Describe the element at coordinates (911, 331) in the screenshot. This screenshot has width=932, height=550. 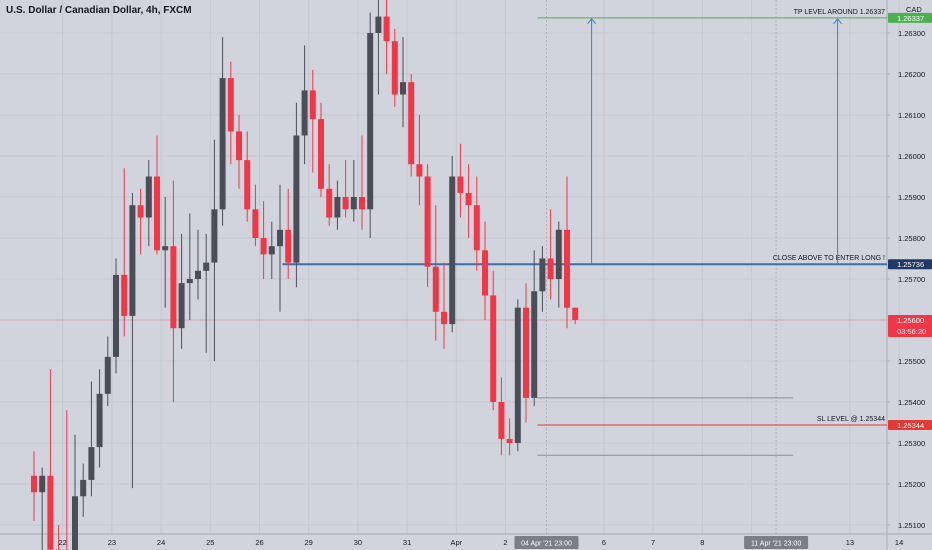
I see `price-badge-current-countdown: 03:56:20` at that location.